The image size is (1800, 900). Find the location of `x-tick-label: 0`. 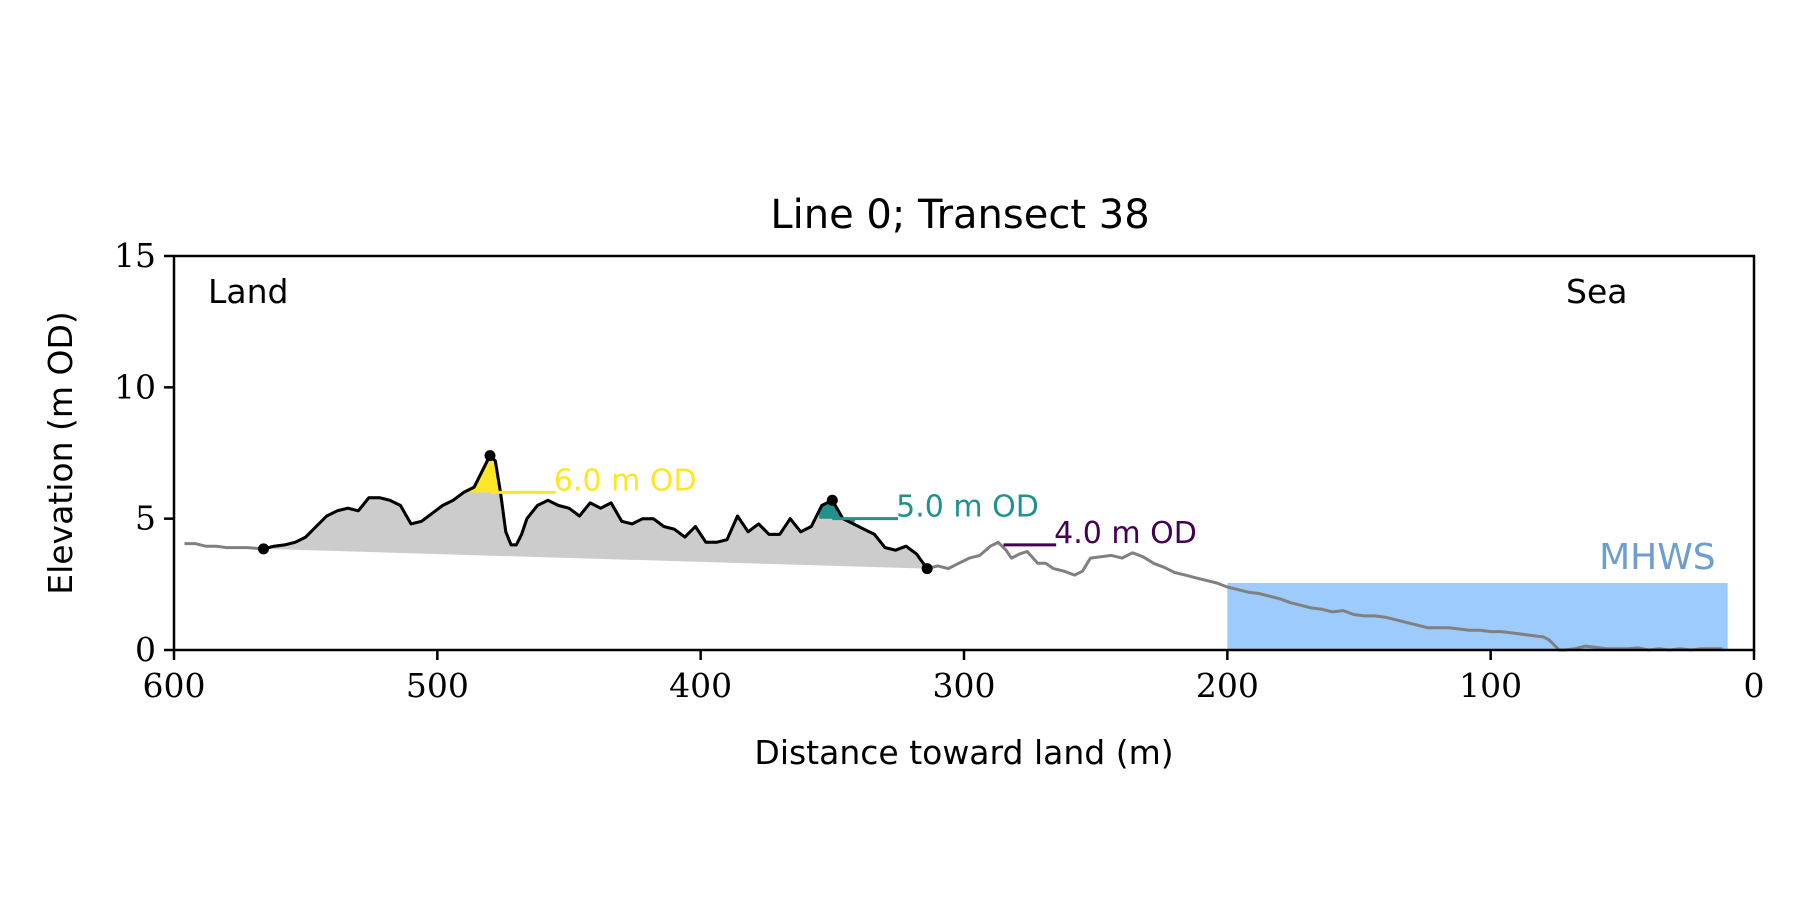

x-tick-label: 0 is located at coordinates (1754, 685).